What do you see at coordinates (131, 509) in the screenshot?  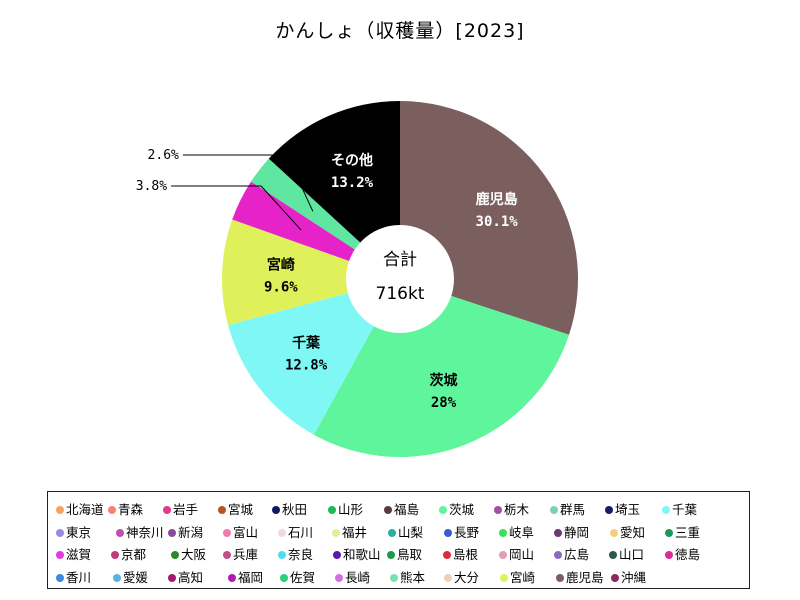 I see `legend-label: 青森` at bounding box center [131, 509].